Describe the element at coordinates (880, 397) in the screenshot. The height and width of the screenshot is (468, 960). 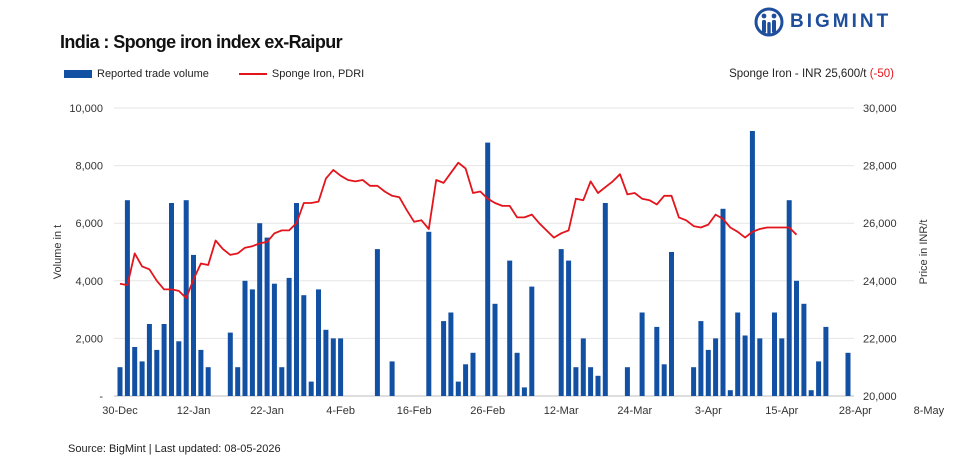
I see `y-tick-label-right: 20,000` at that location.